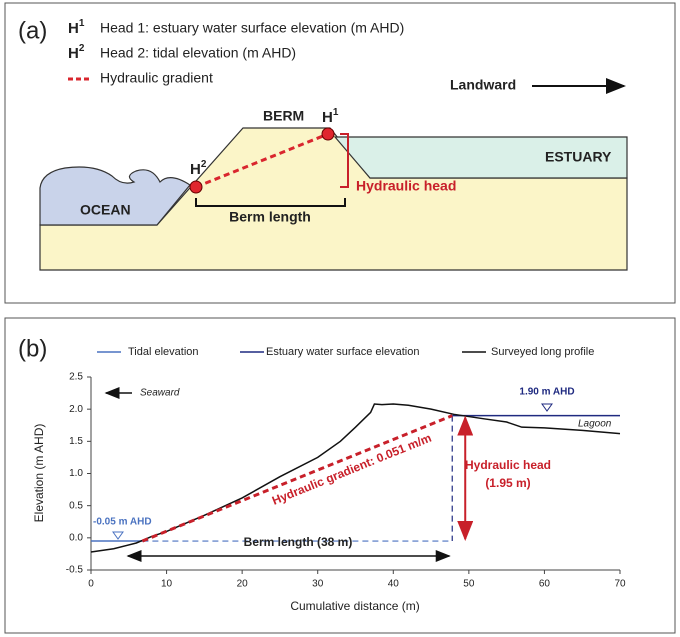  What do you see at coordinates (298, 542) in the screenshot?
I see `berm-length-label: Berm length (38 m)` at bounding box center [298, 542].